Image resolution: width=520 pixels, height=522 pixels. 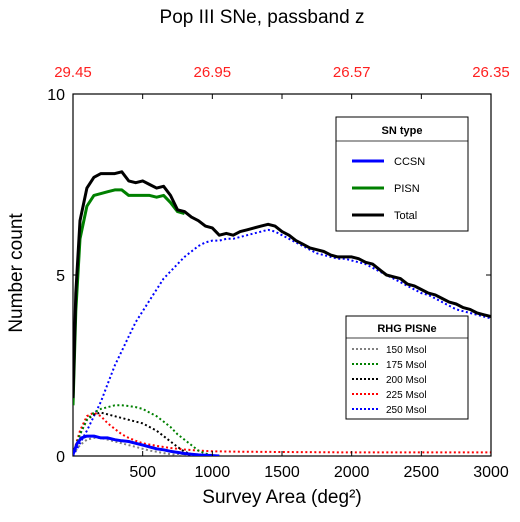 I want to click on legend-entry-label: 225 Msol, so click(x=406, y=395).